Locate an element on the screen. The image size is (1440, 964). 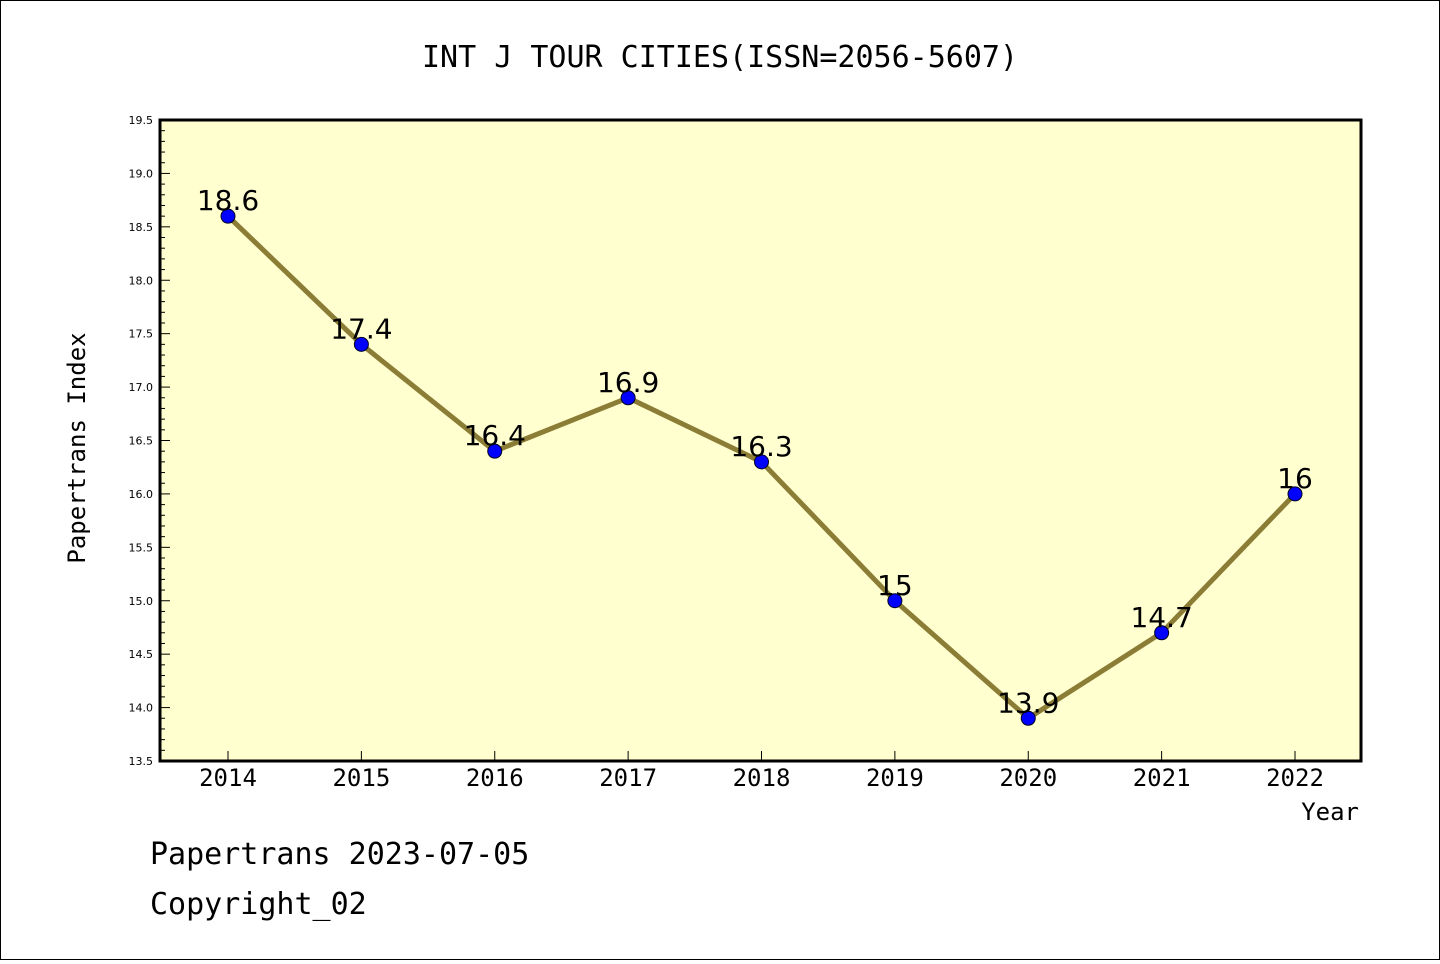
data-label: 17.4 is located at coordinates (361, 328).